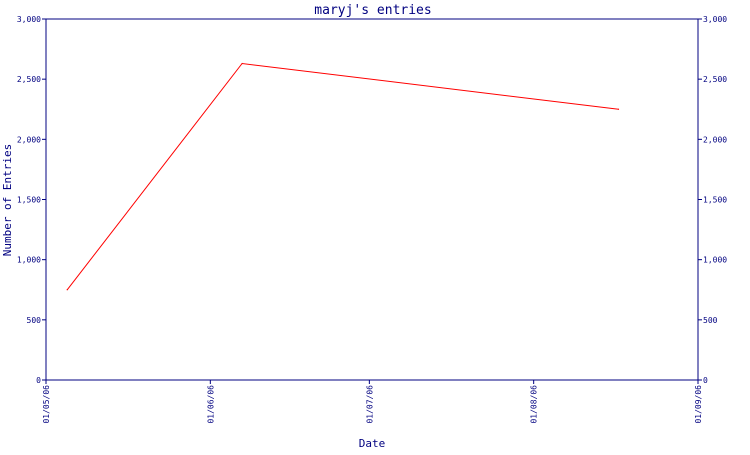 The width and height of the screenshot is (750, 455). Describe the element at coordinates (210, 404) in the screenshot. I see `x-tick-label: 01/06/06` at that location.